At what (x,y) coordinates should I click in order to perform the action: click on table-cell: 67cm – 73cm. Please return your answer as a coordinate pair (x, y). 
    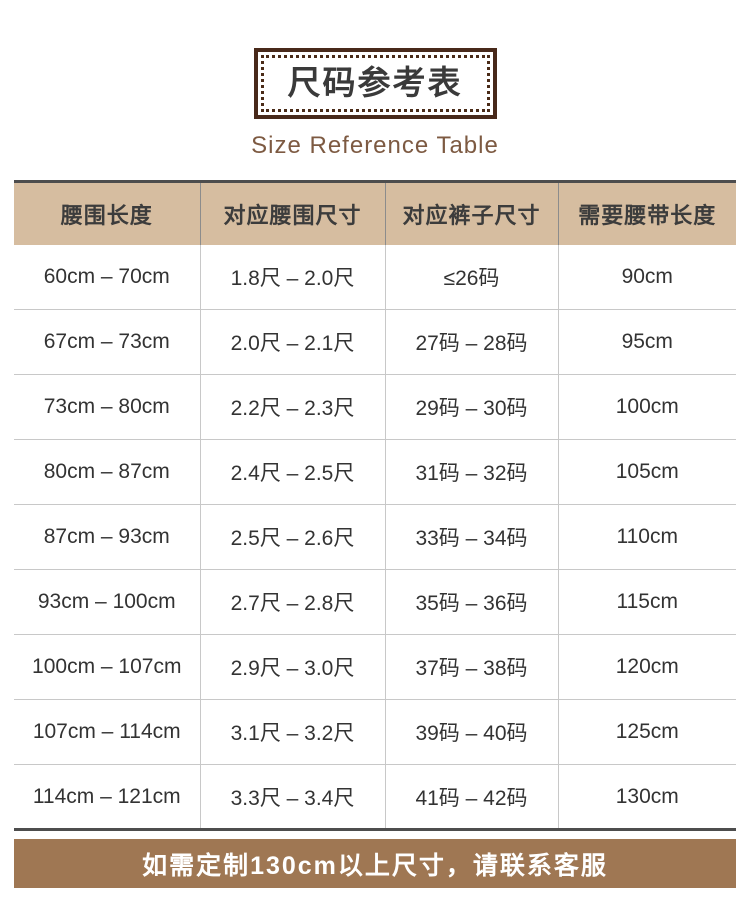
    Looking at the image, I should click on (107, 342).